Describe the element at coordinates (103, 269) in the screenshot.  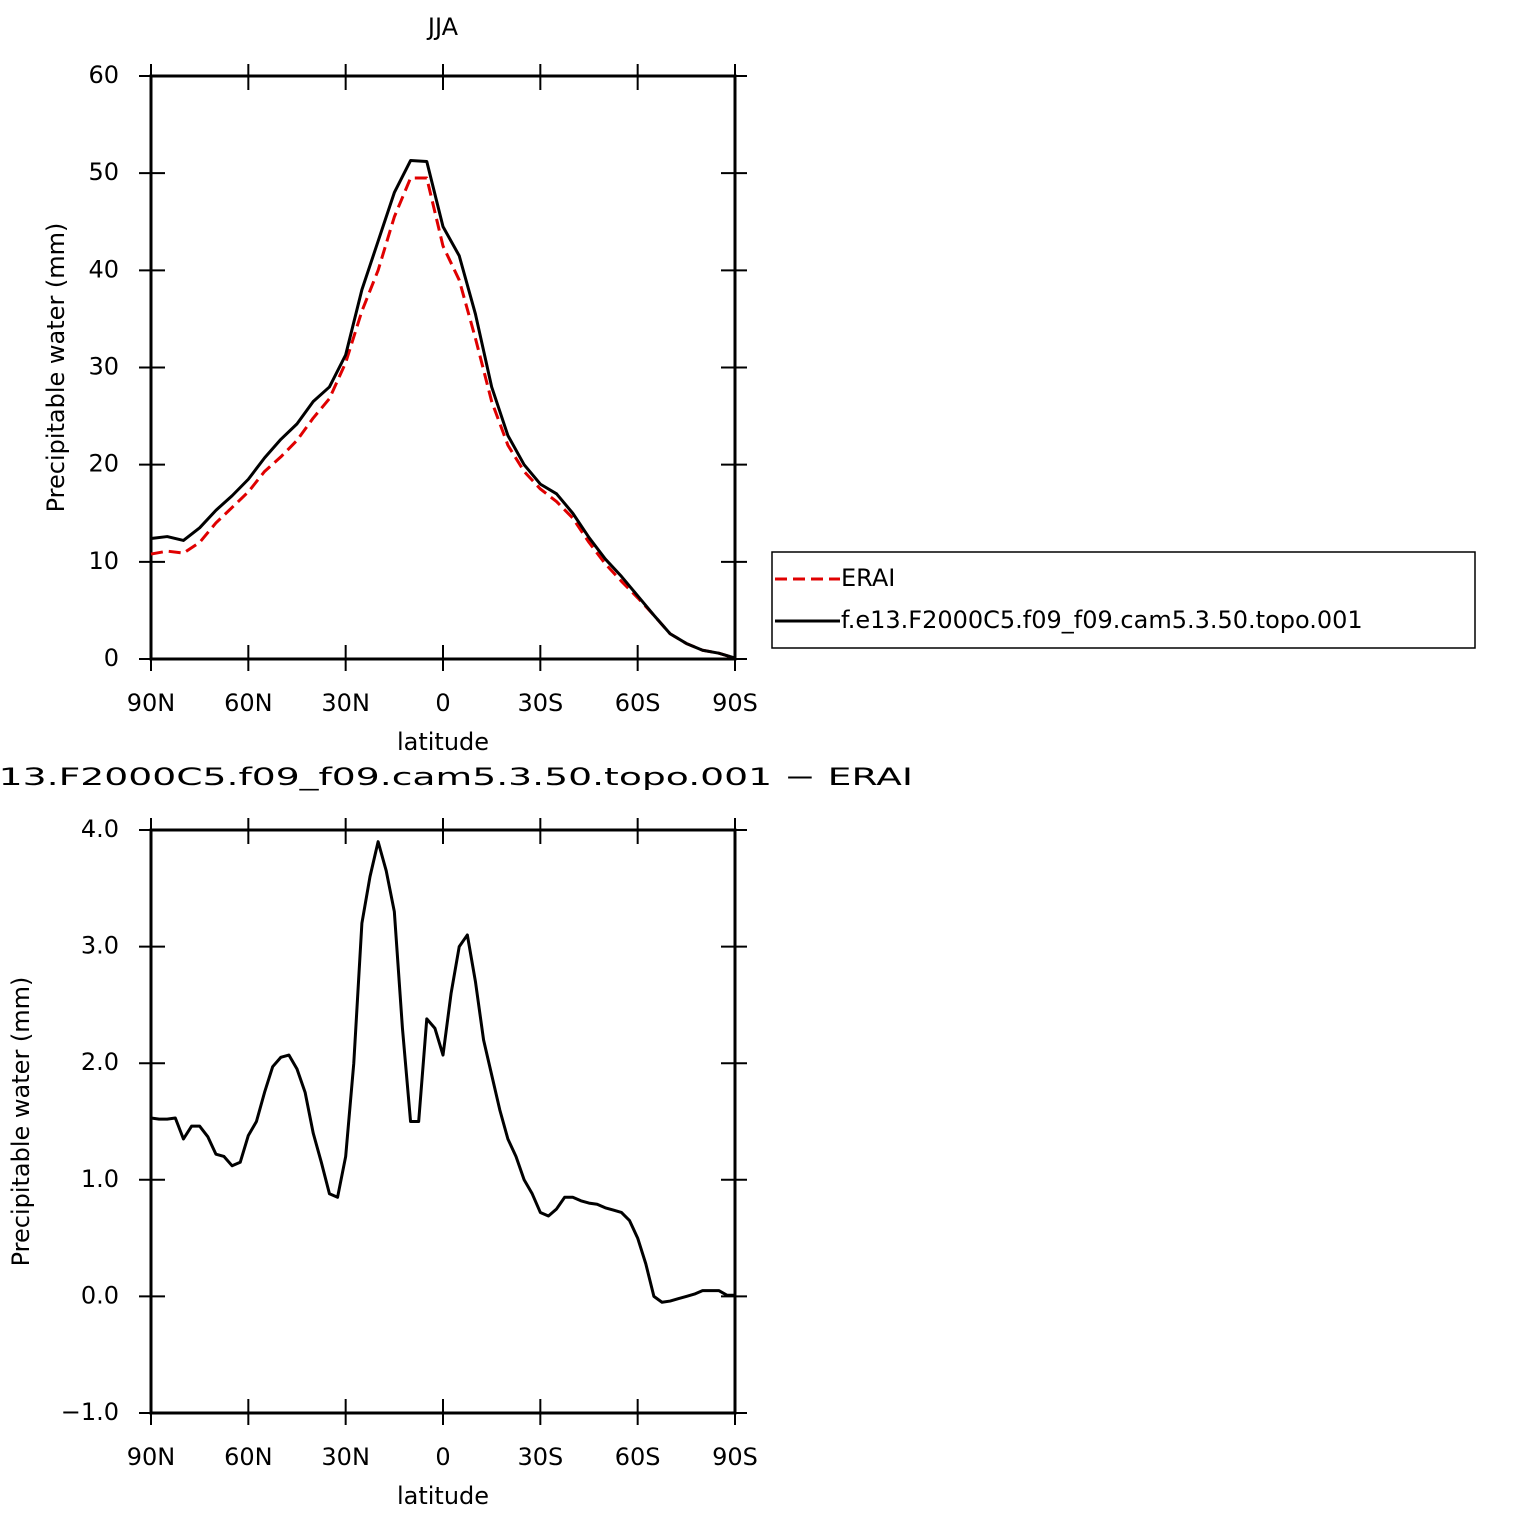
I see `y-tick-label: 40` at that location.